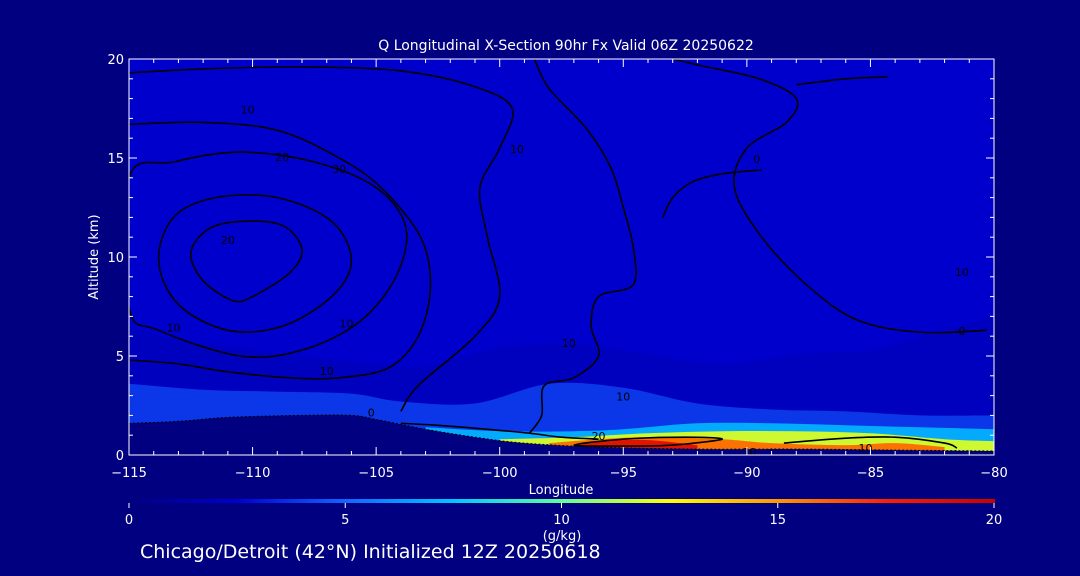  What do you see at coordinates (993, 473) in the screenshot?
I see `x-tick-label: −80` at bounding box center [993, 473].